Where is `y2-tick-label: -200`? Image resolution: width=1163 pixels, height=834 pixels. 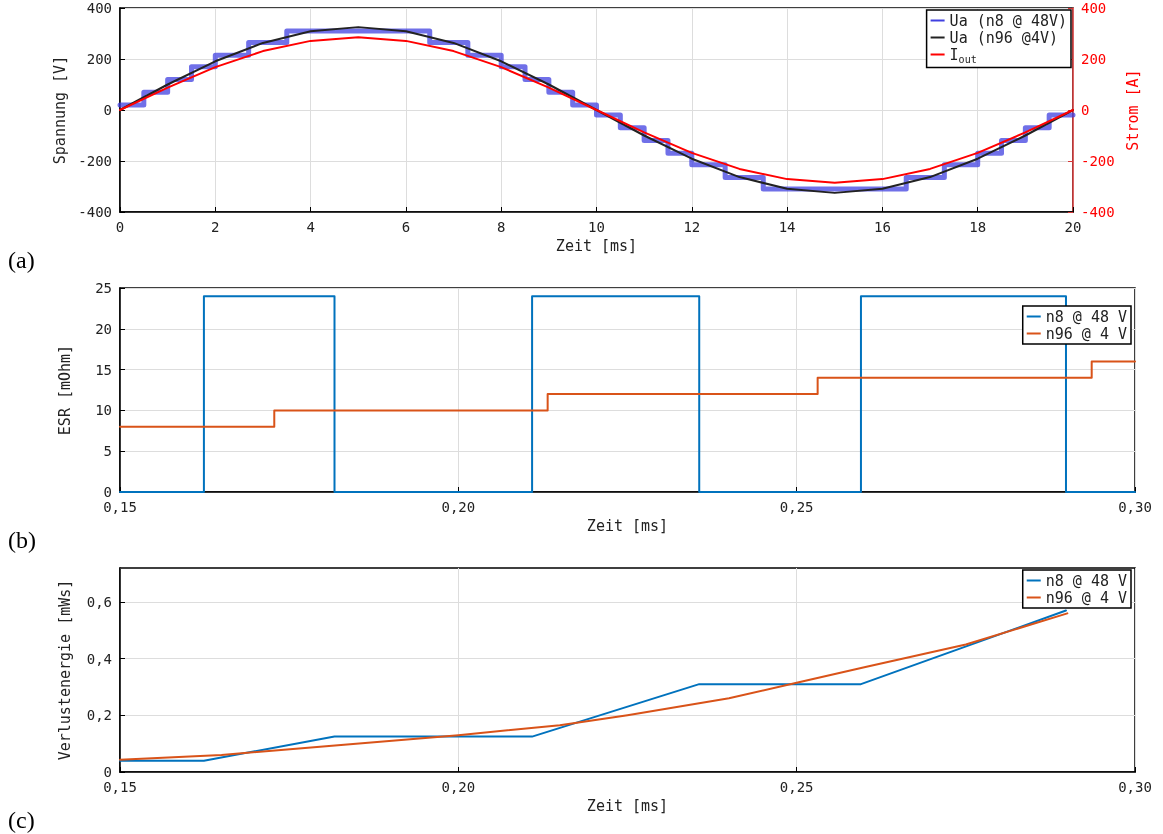
y2-tick-label: -200 is located at coordinates (1098, 161).